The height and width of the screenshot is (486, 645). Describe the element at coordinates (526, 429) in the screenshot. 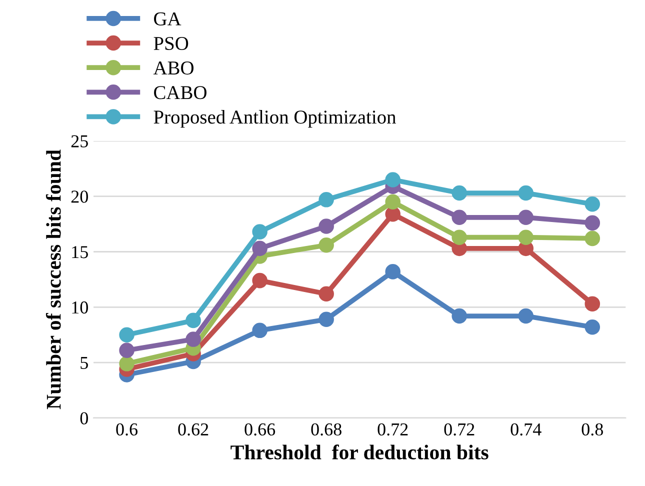

I see `x-tick-label: 0.74` at that location.